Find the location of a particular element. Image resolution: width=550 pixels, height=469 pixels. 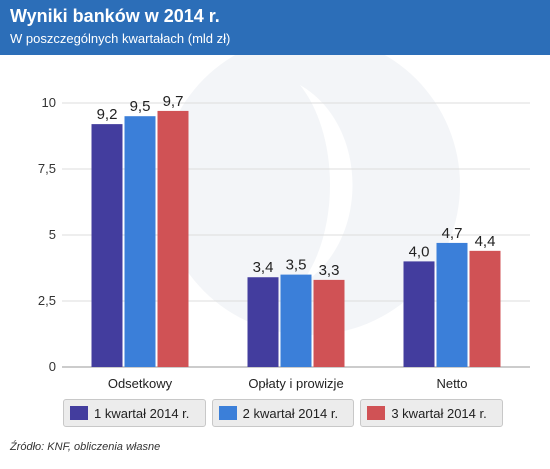

data-label: 4,7 is located at coordinates (452, 233).